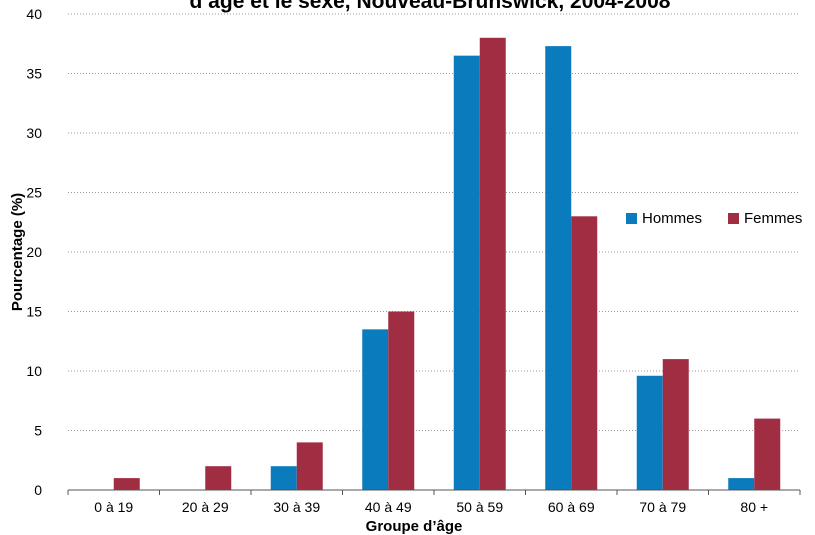 The width and height of the screenshot is (815, 535). What do you see at coordinates (38, 490) in the screenshot?
I see `y-tick-label: 0` at bounding box center [38, 490].